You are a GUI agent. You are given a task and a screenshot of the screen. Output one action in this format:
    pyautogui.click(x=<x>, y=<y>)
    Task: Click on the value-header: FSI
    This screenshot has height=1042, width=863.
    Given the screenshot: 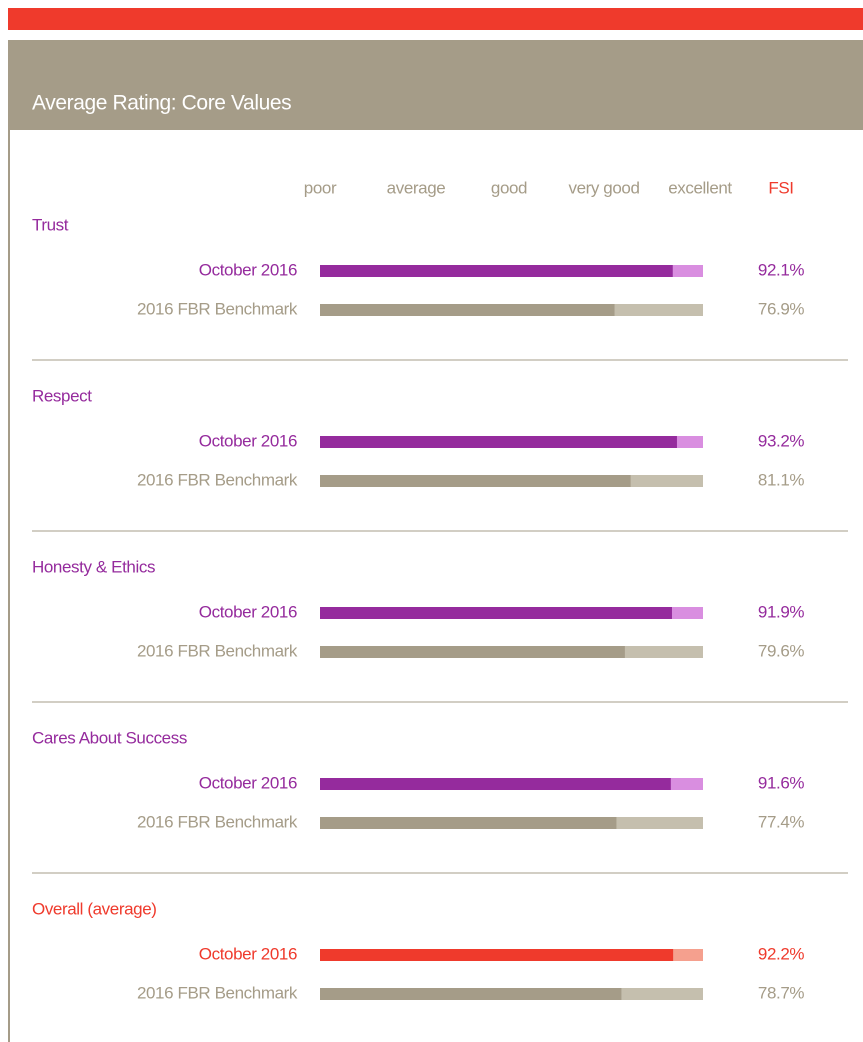 What is the action you would take?
    pyautogui.click(x=780, y=187)
    